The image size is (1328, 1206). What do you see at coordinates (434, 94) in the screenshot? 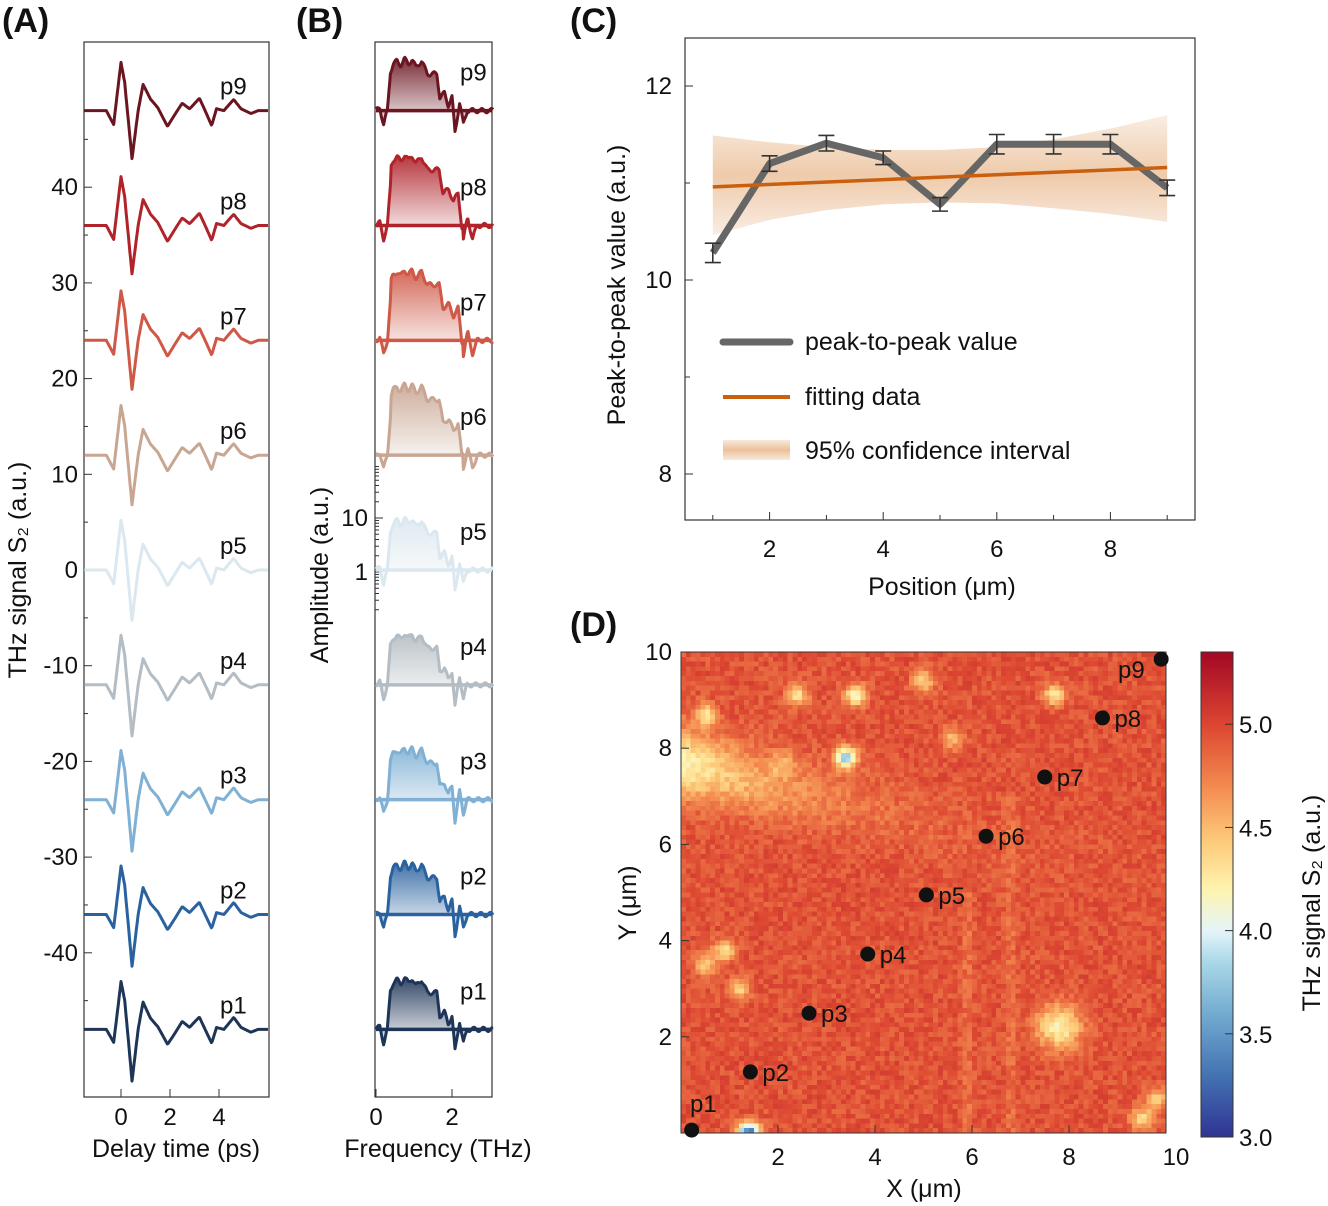
I see `b-spectrum-p9` at bounding box center [434, 94].